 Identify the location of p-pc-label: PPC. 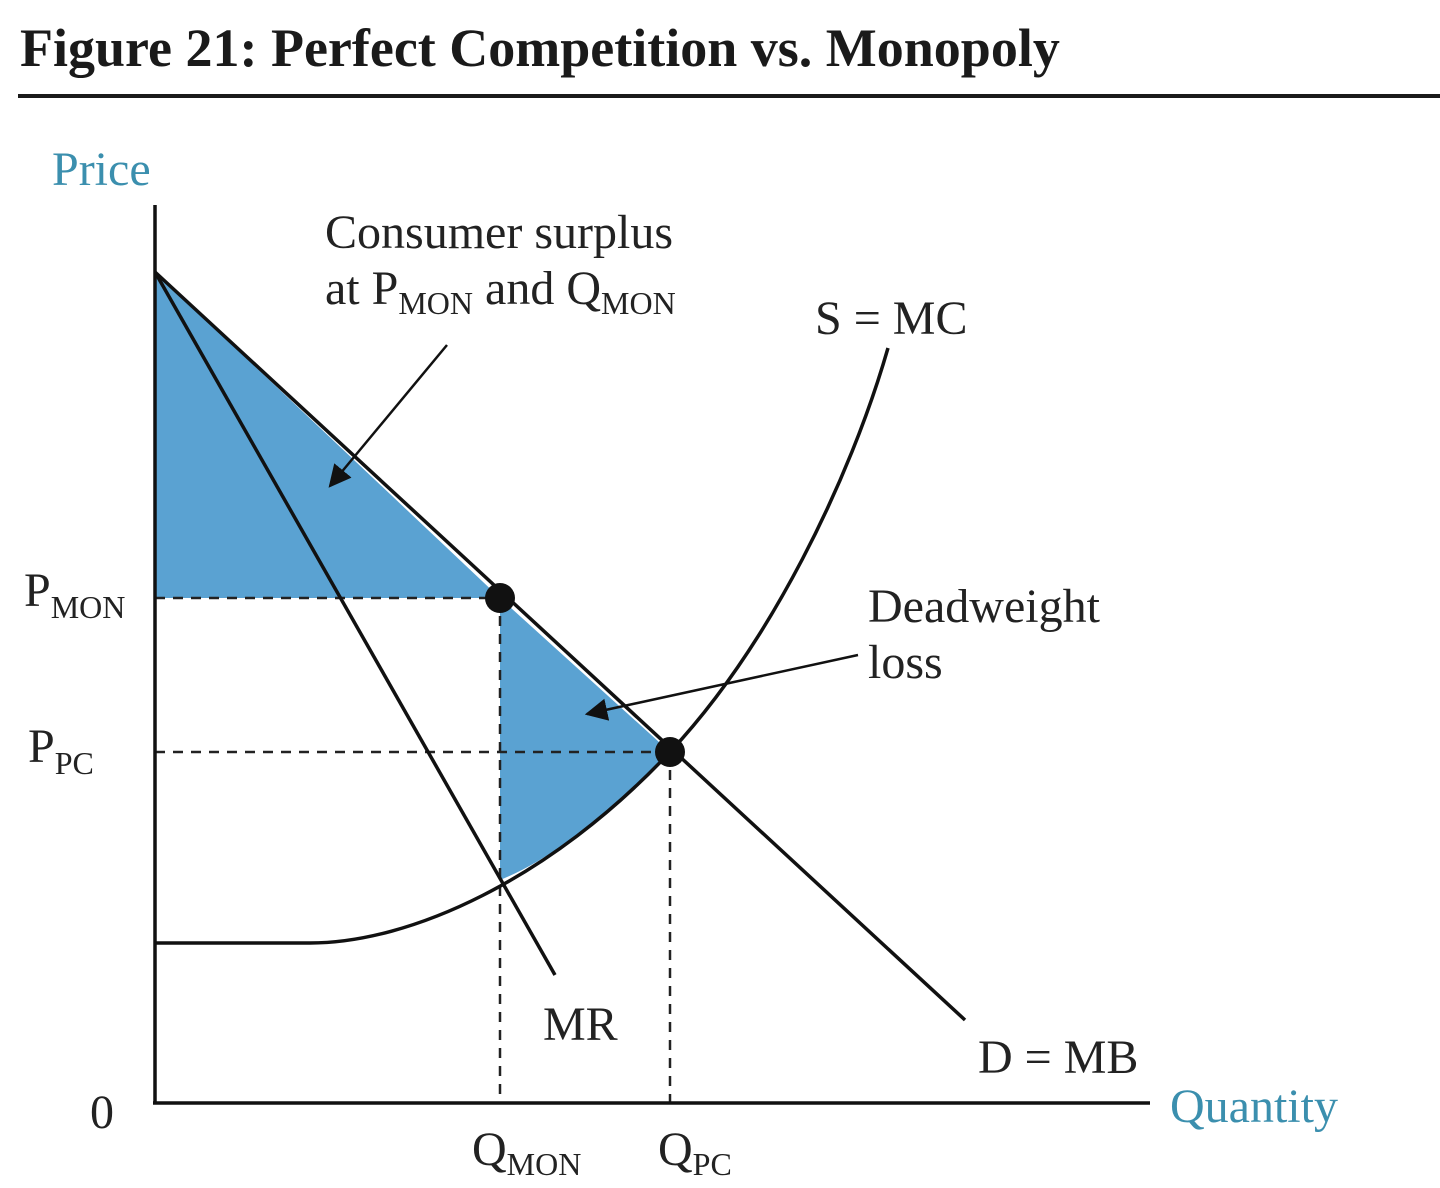
(61, 750).